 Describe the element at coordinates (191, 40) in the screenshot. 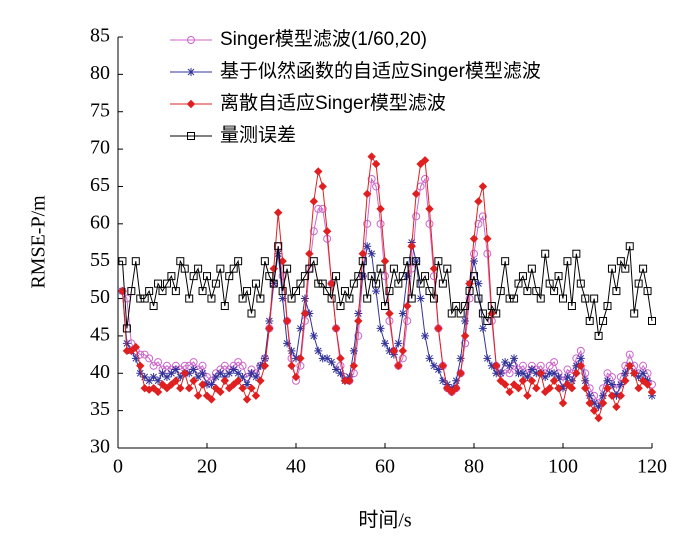

I see `legend-marker` at that location.